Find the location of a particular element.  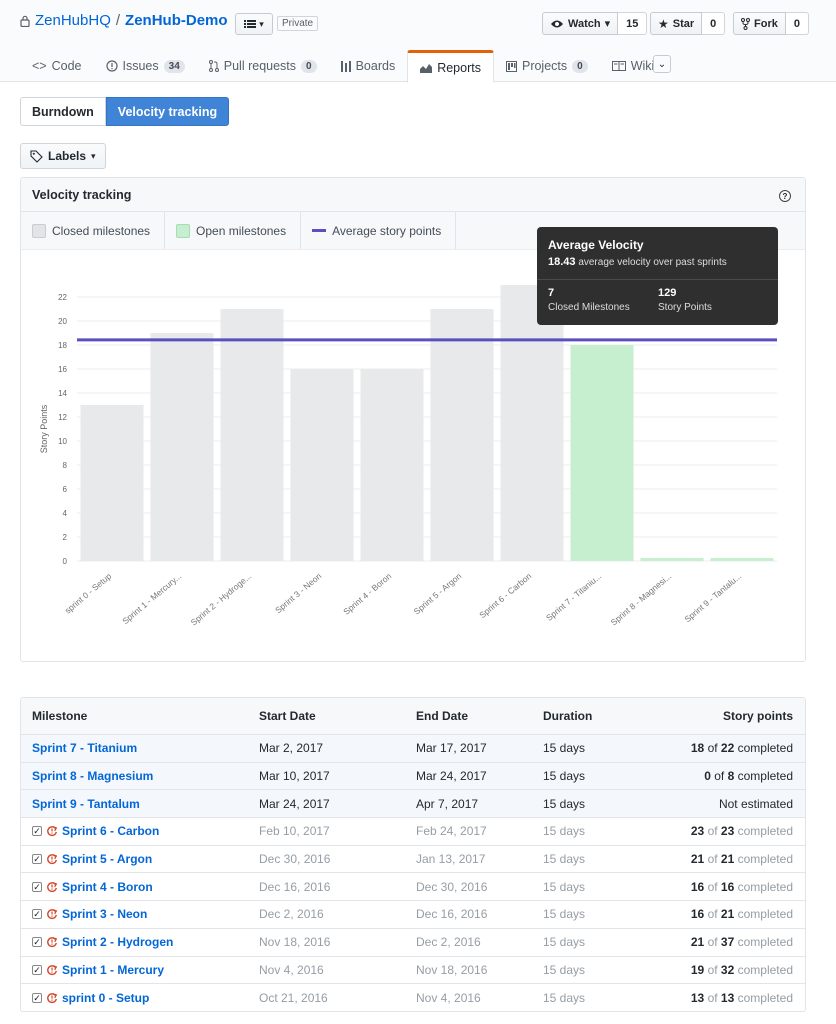

points-done: 23 is located at coordinates (697, 831).